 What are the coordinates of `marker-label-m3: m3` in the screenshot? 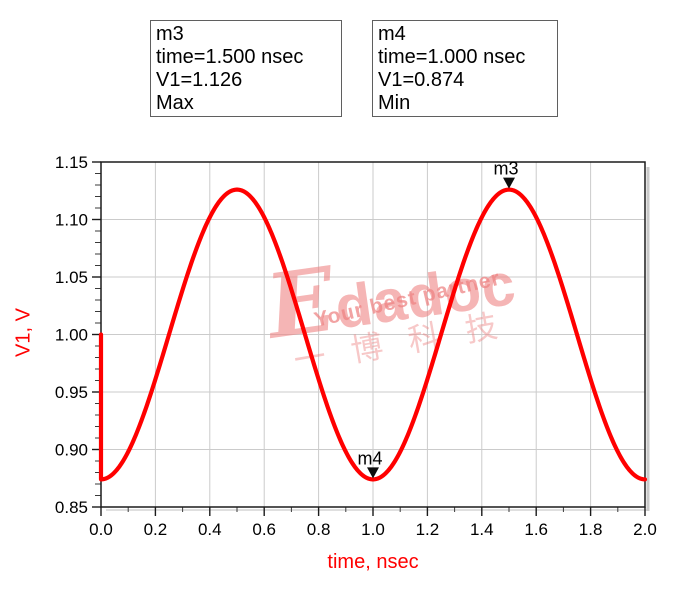 It's located at (505, 169).